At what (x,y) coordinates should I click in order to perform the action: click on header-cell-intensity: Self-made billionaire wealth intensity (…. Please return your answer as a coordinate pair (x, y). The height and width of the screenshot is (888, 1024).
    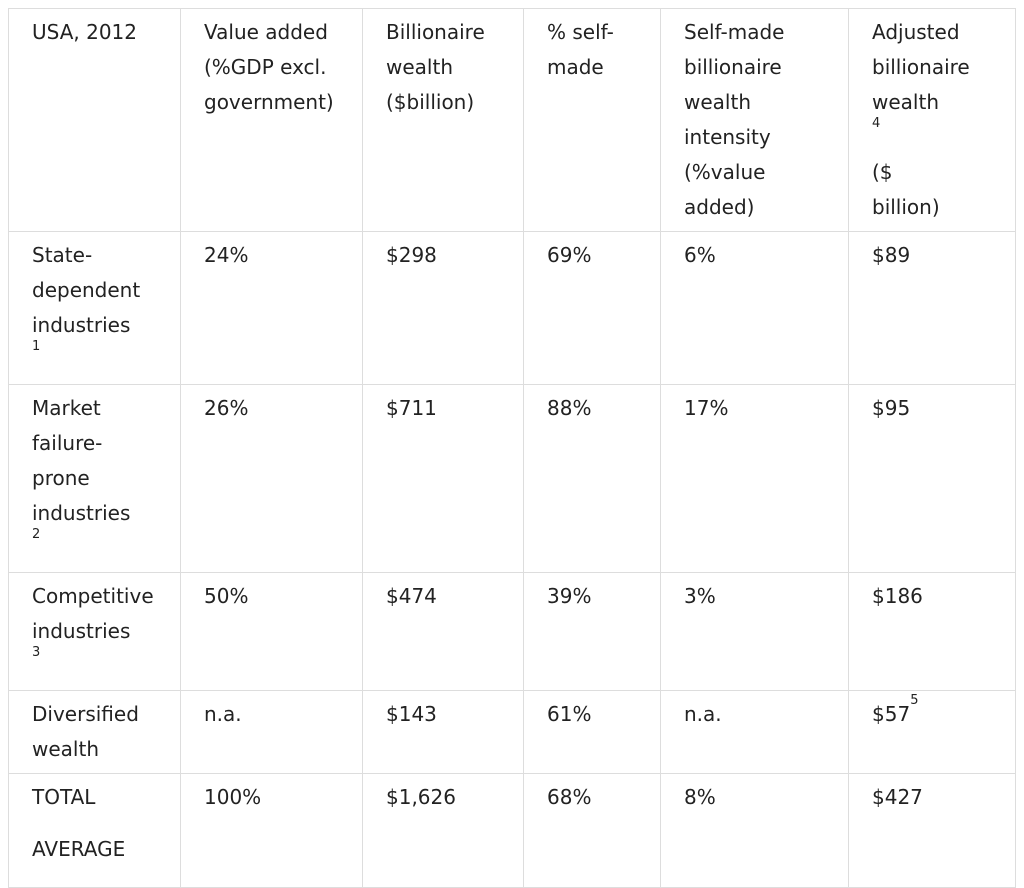
    Looking at the image, I should click on (754, 120).